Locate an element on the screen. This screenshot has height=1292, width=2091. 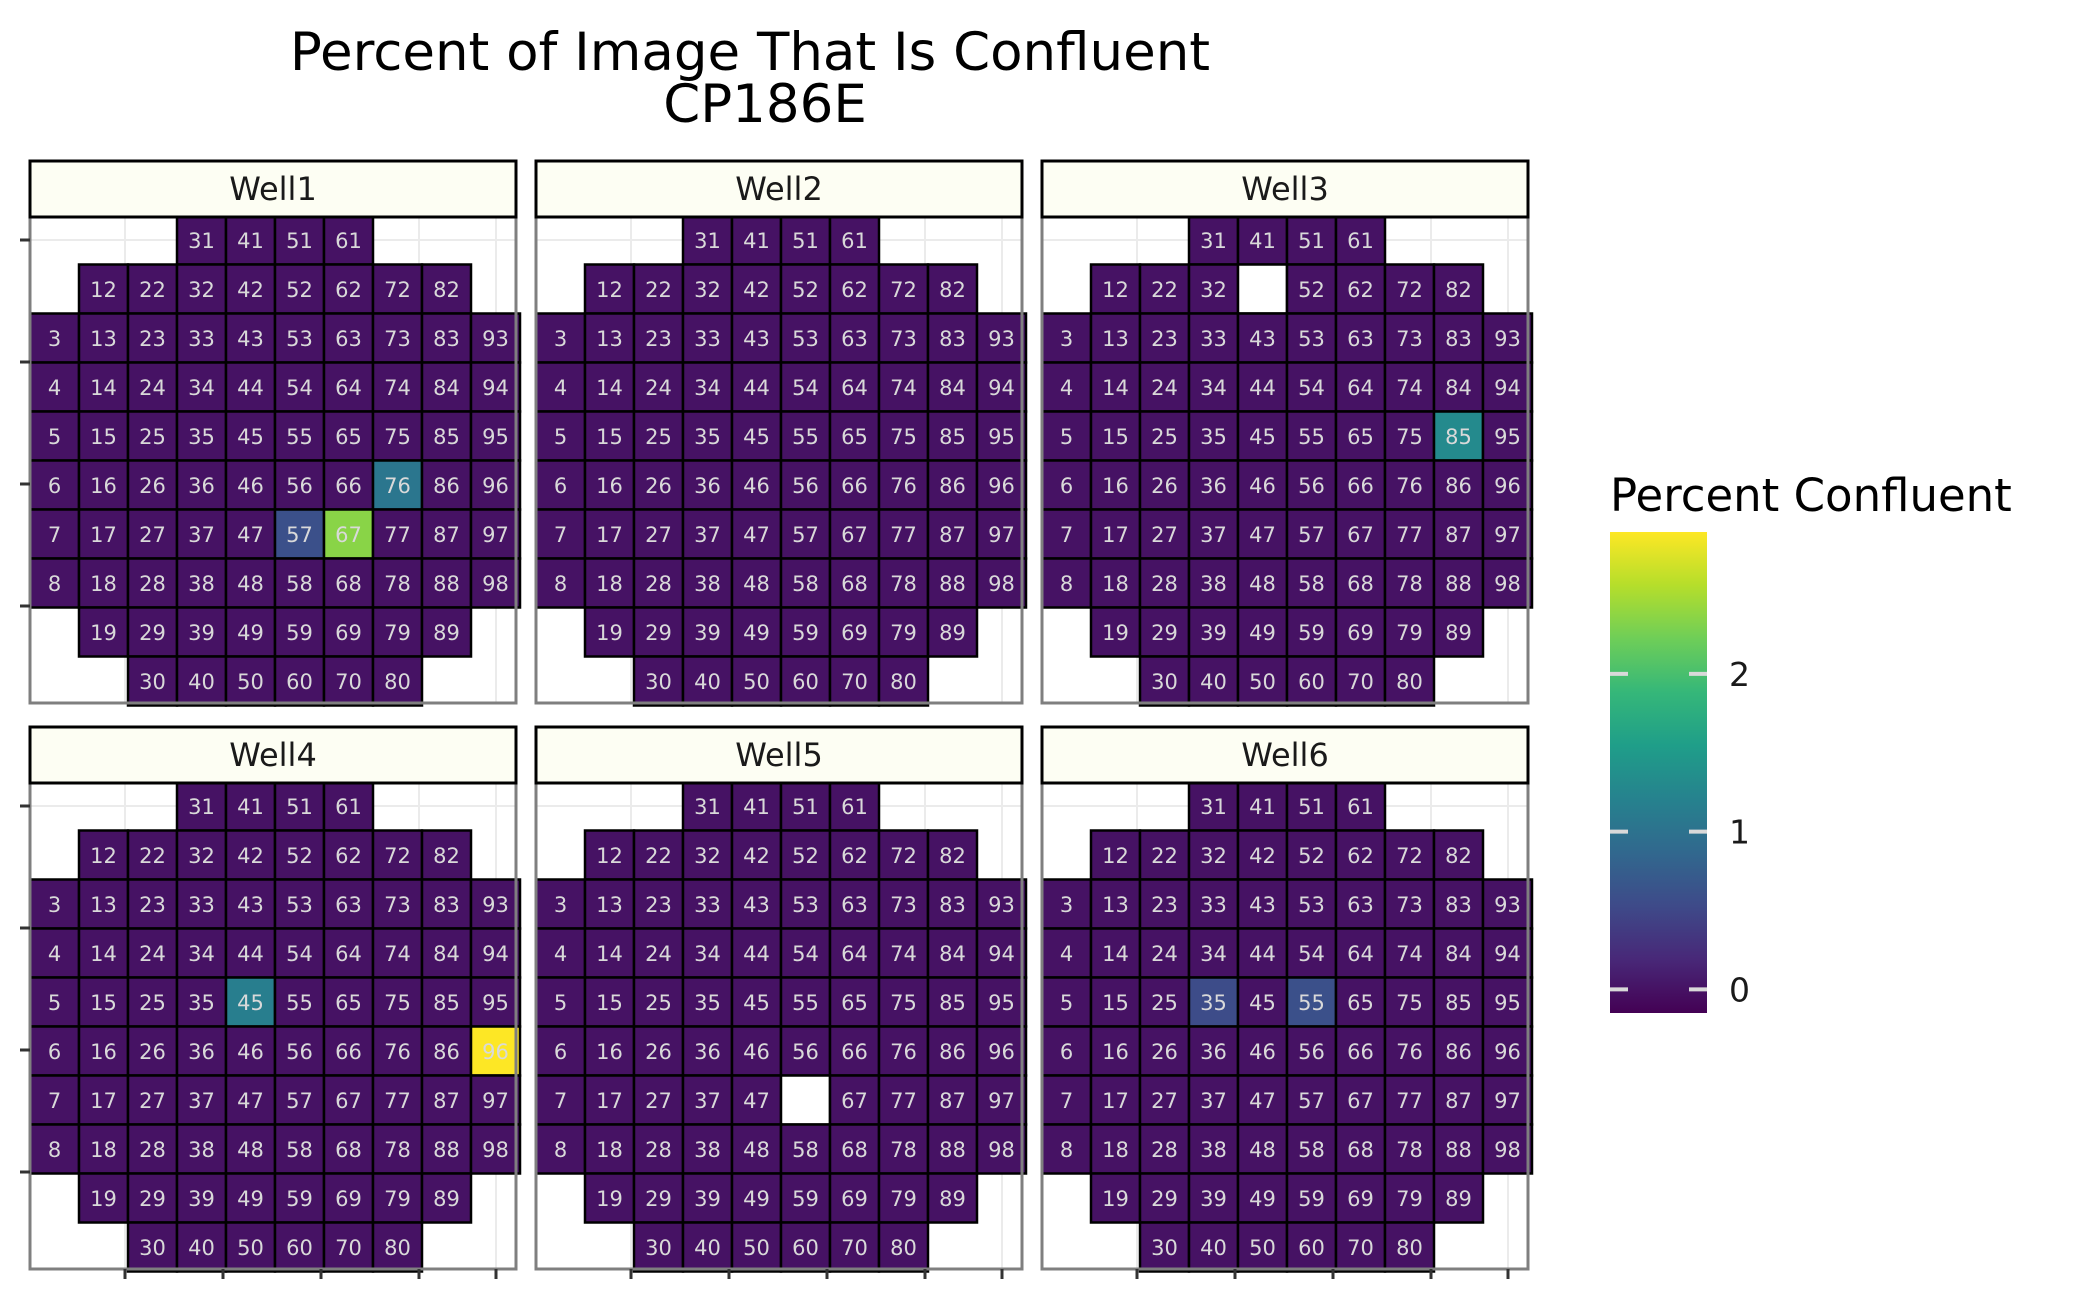
cell-label: 76 is located at coordinates (903, 486).